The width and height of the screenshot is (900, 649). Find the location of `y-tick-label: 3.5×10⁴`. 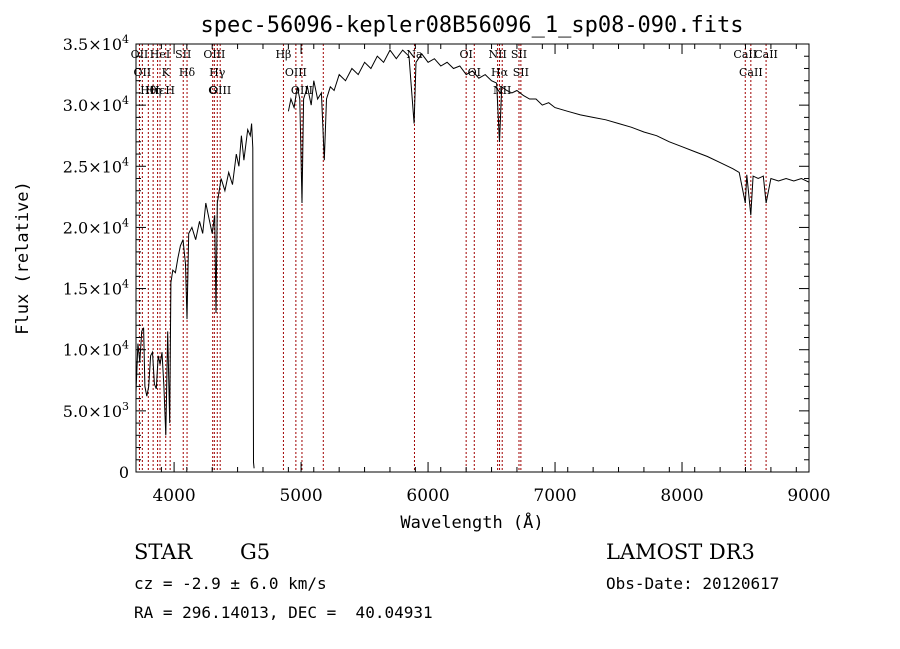

y-tick-label: 3.5×10⁴ is located at coordinates (96, 43).